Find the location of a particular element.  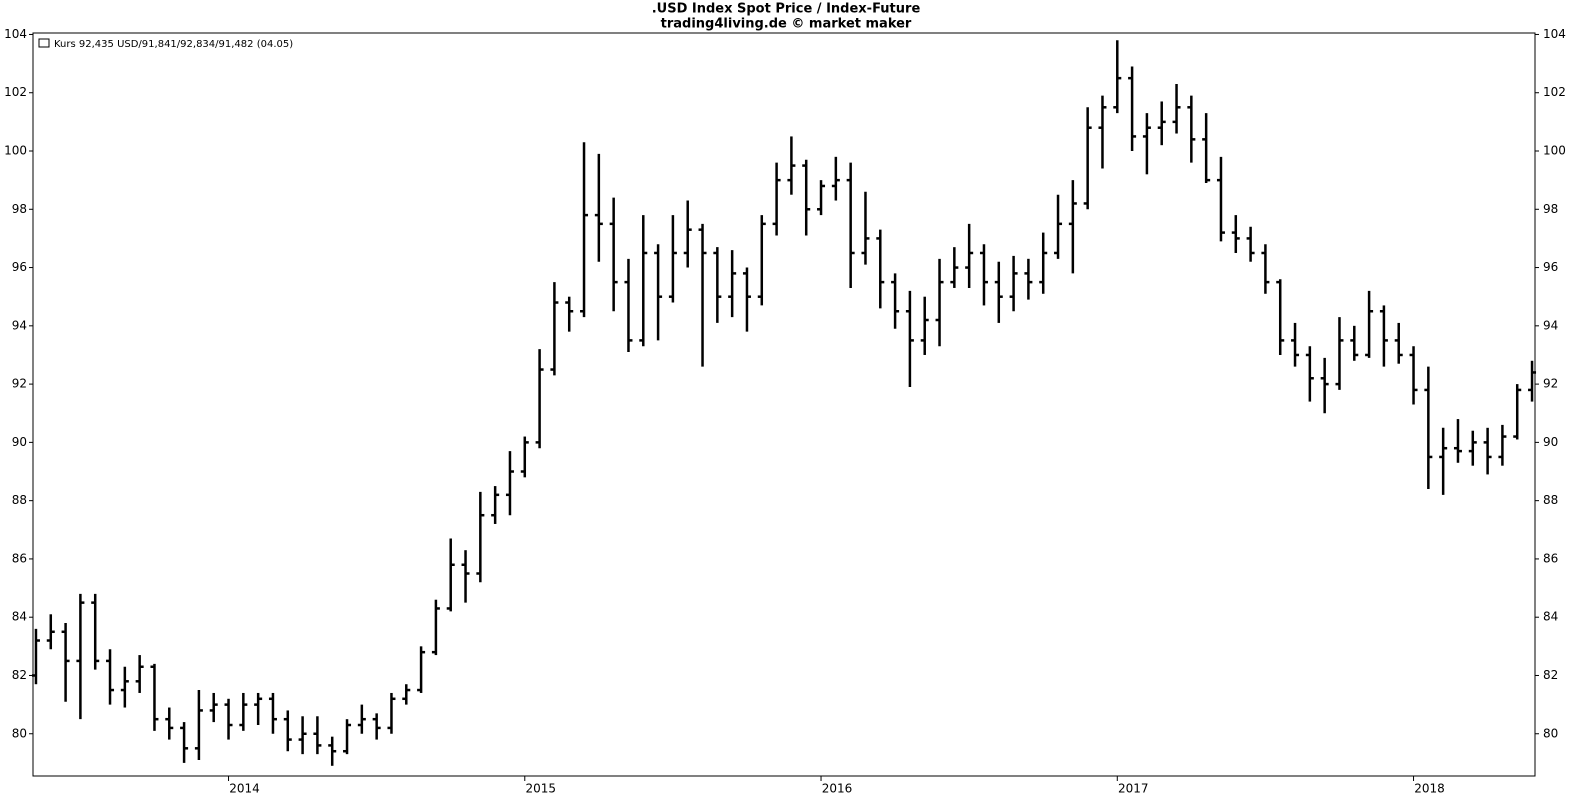

y-tick-label: 88 is located at coordinates (19, 500).